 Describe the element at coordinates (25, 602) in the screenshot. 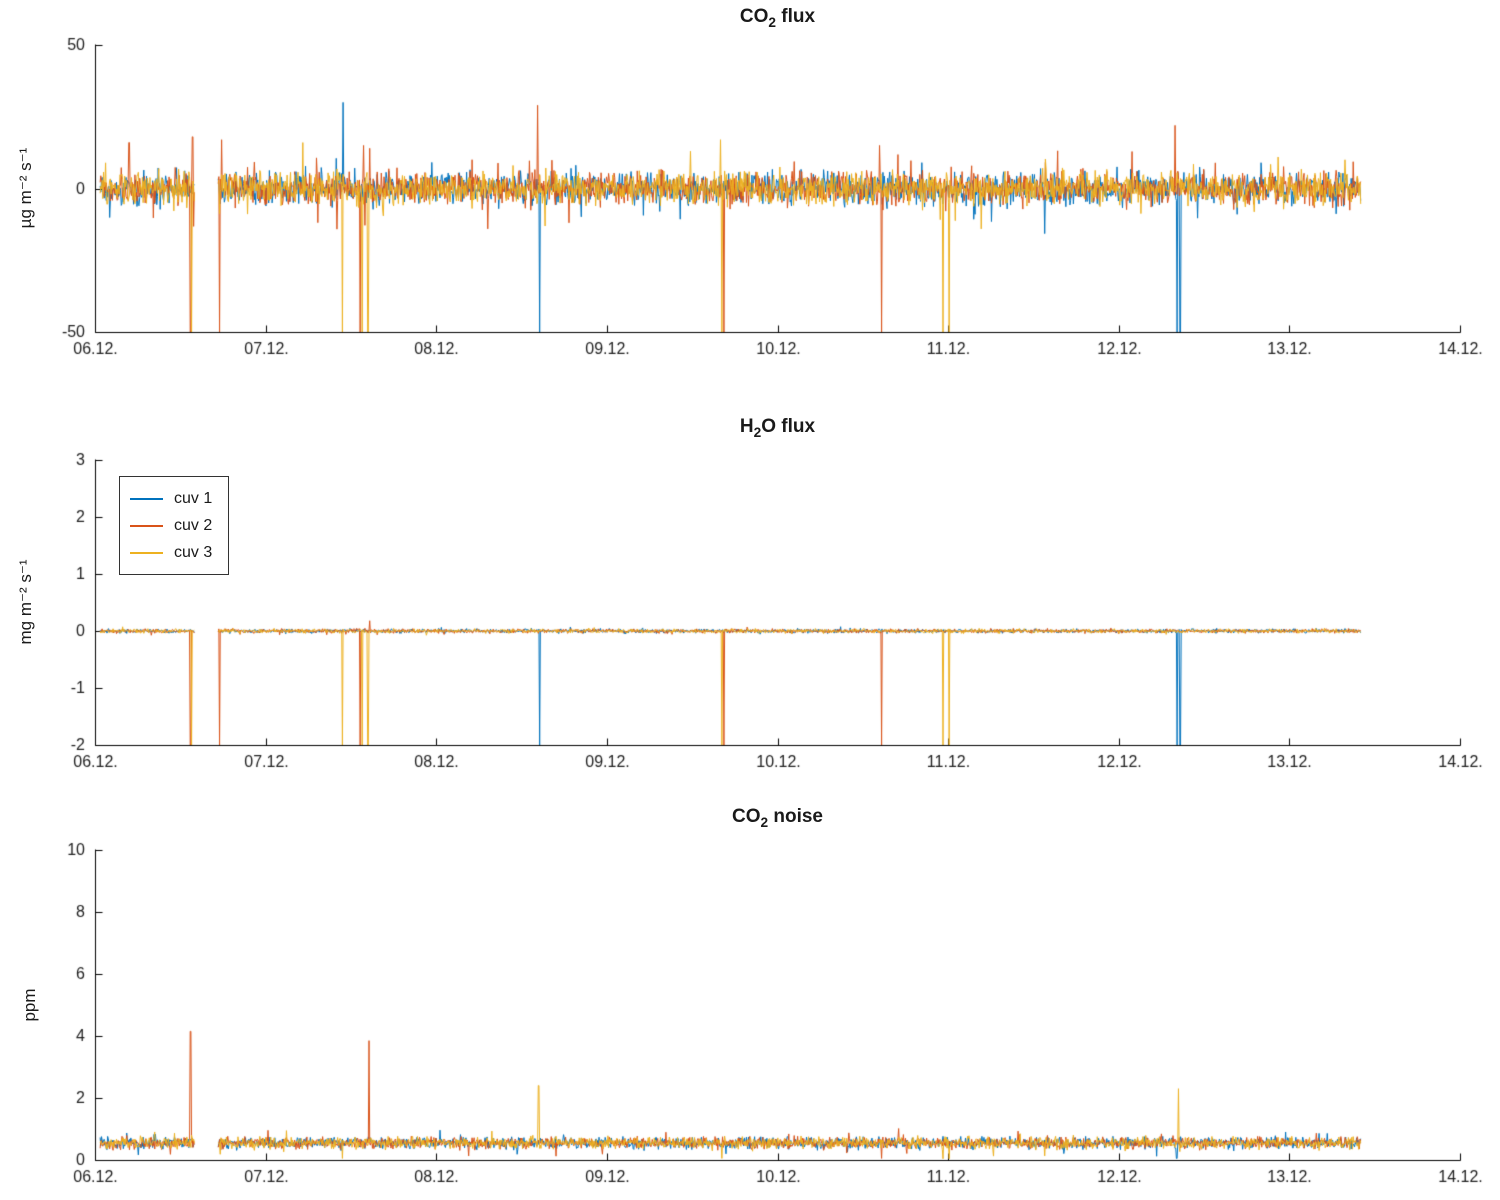

I see `y-axis-label-h2o-flux: mg m⁻² s⁻¹` at that location.